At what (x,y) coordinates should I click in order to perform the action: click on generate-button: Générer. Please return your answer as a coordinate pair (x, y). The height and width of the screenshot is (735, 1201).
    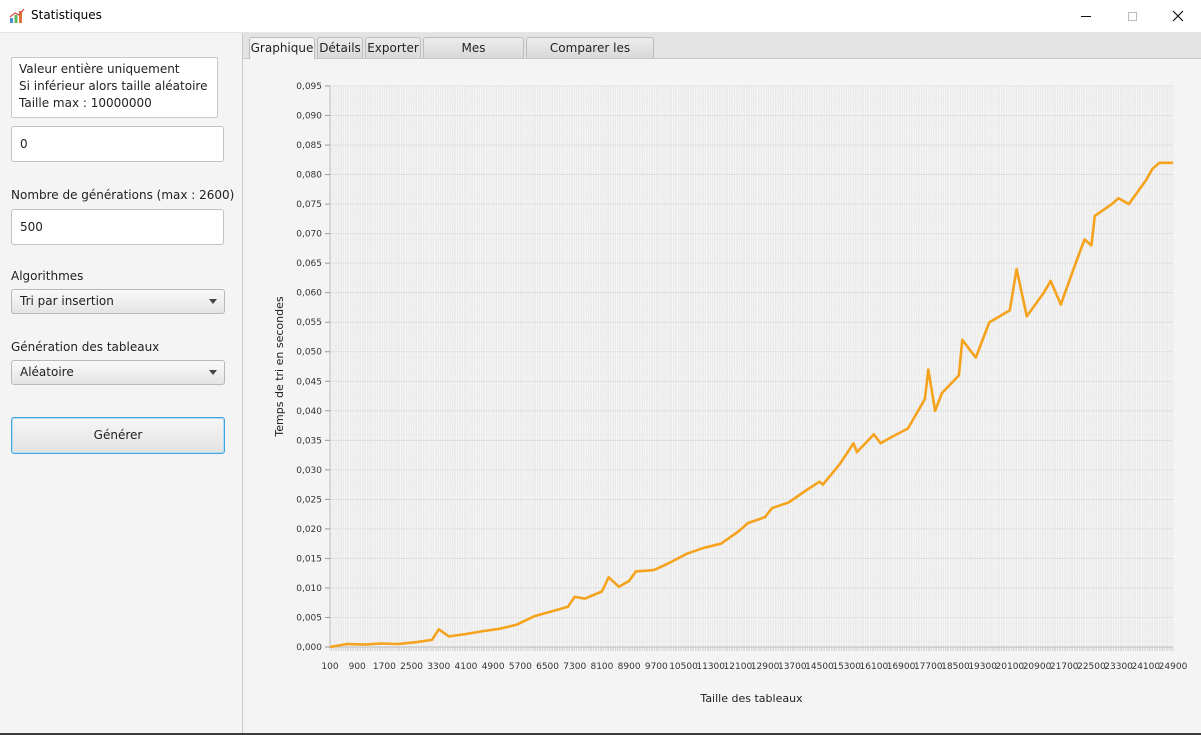
    Looking at the image, I should click on (118, 435).